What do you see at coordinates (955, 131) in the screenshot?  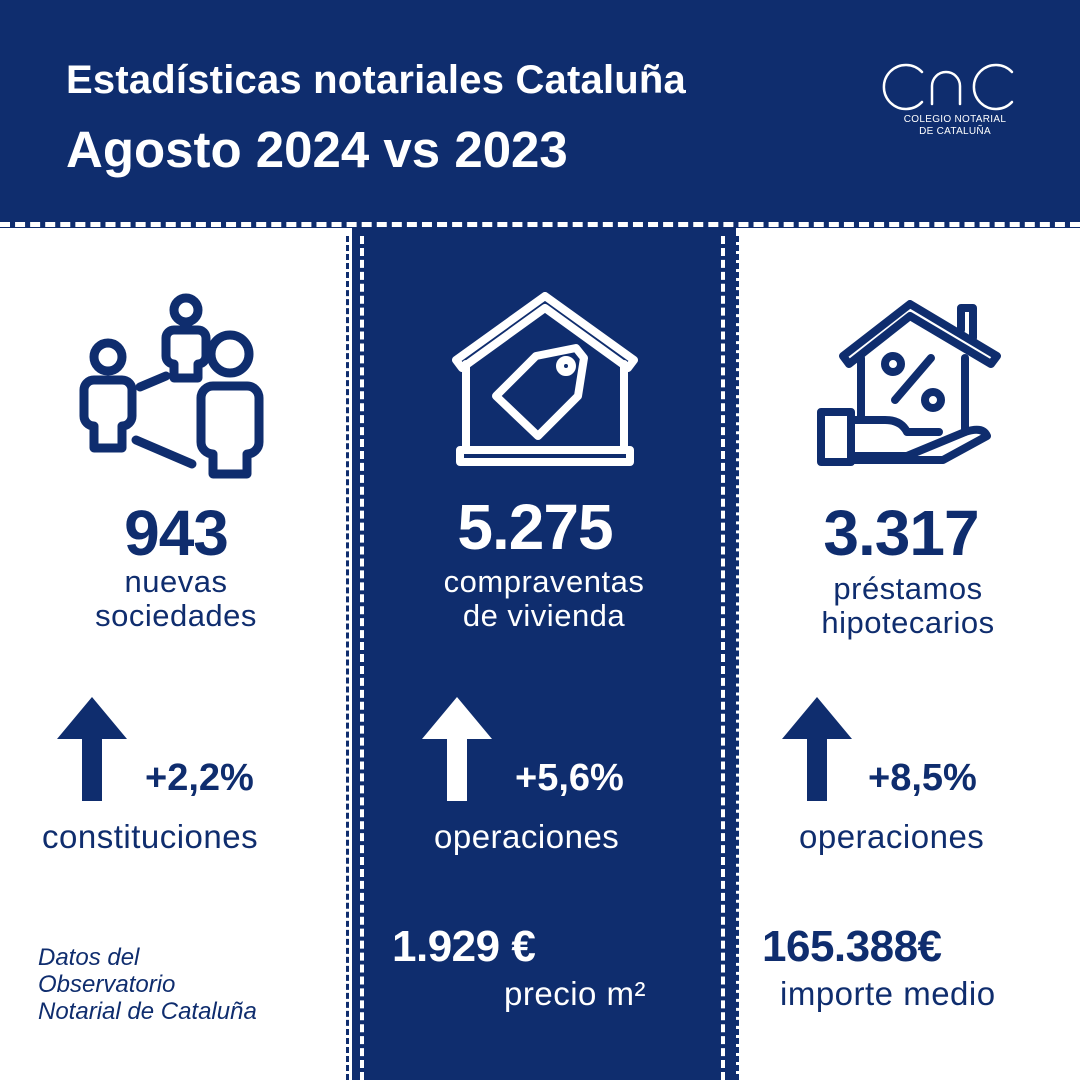 I see `logo-text-line2: DE CATALUÑA` at bounding box center [955, 131].